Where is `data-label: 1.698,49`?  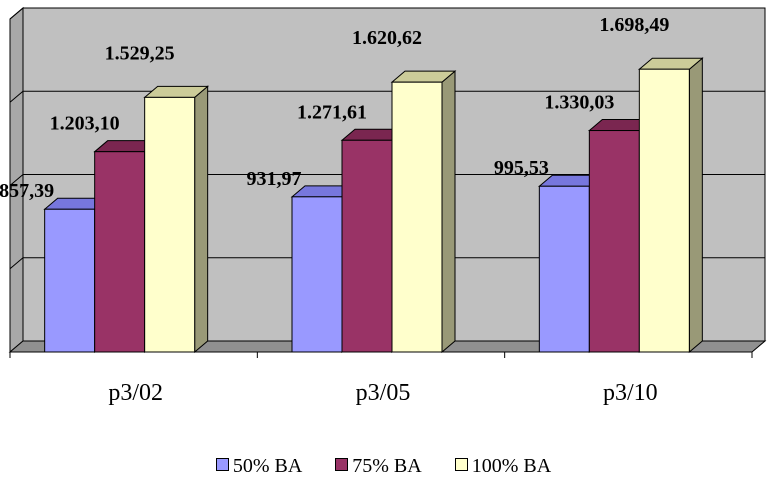 data-label: 1.698,49 is located at coordinates (634, 25).